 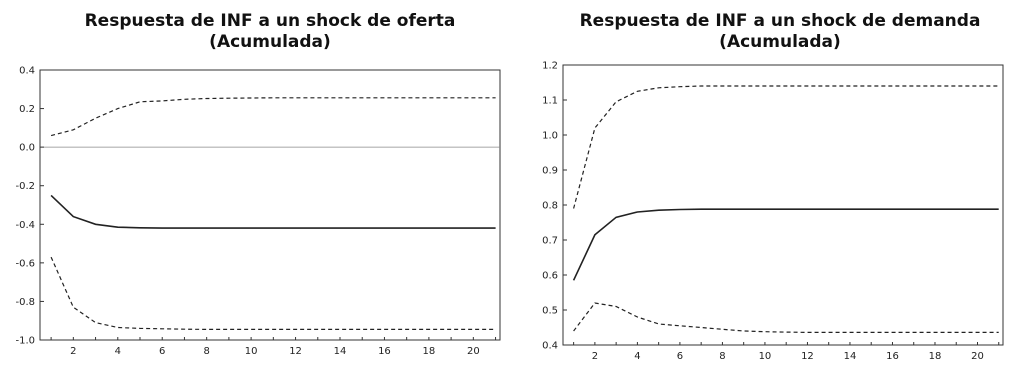 What do you see at coordinates (25, 302) in the screenshot?
I see `y-tick-label-left: -0.8` at bounding box center [25, 302].